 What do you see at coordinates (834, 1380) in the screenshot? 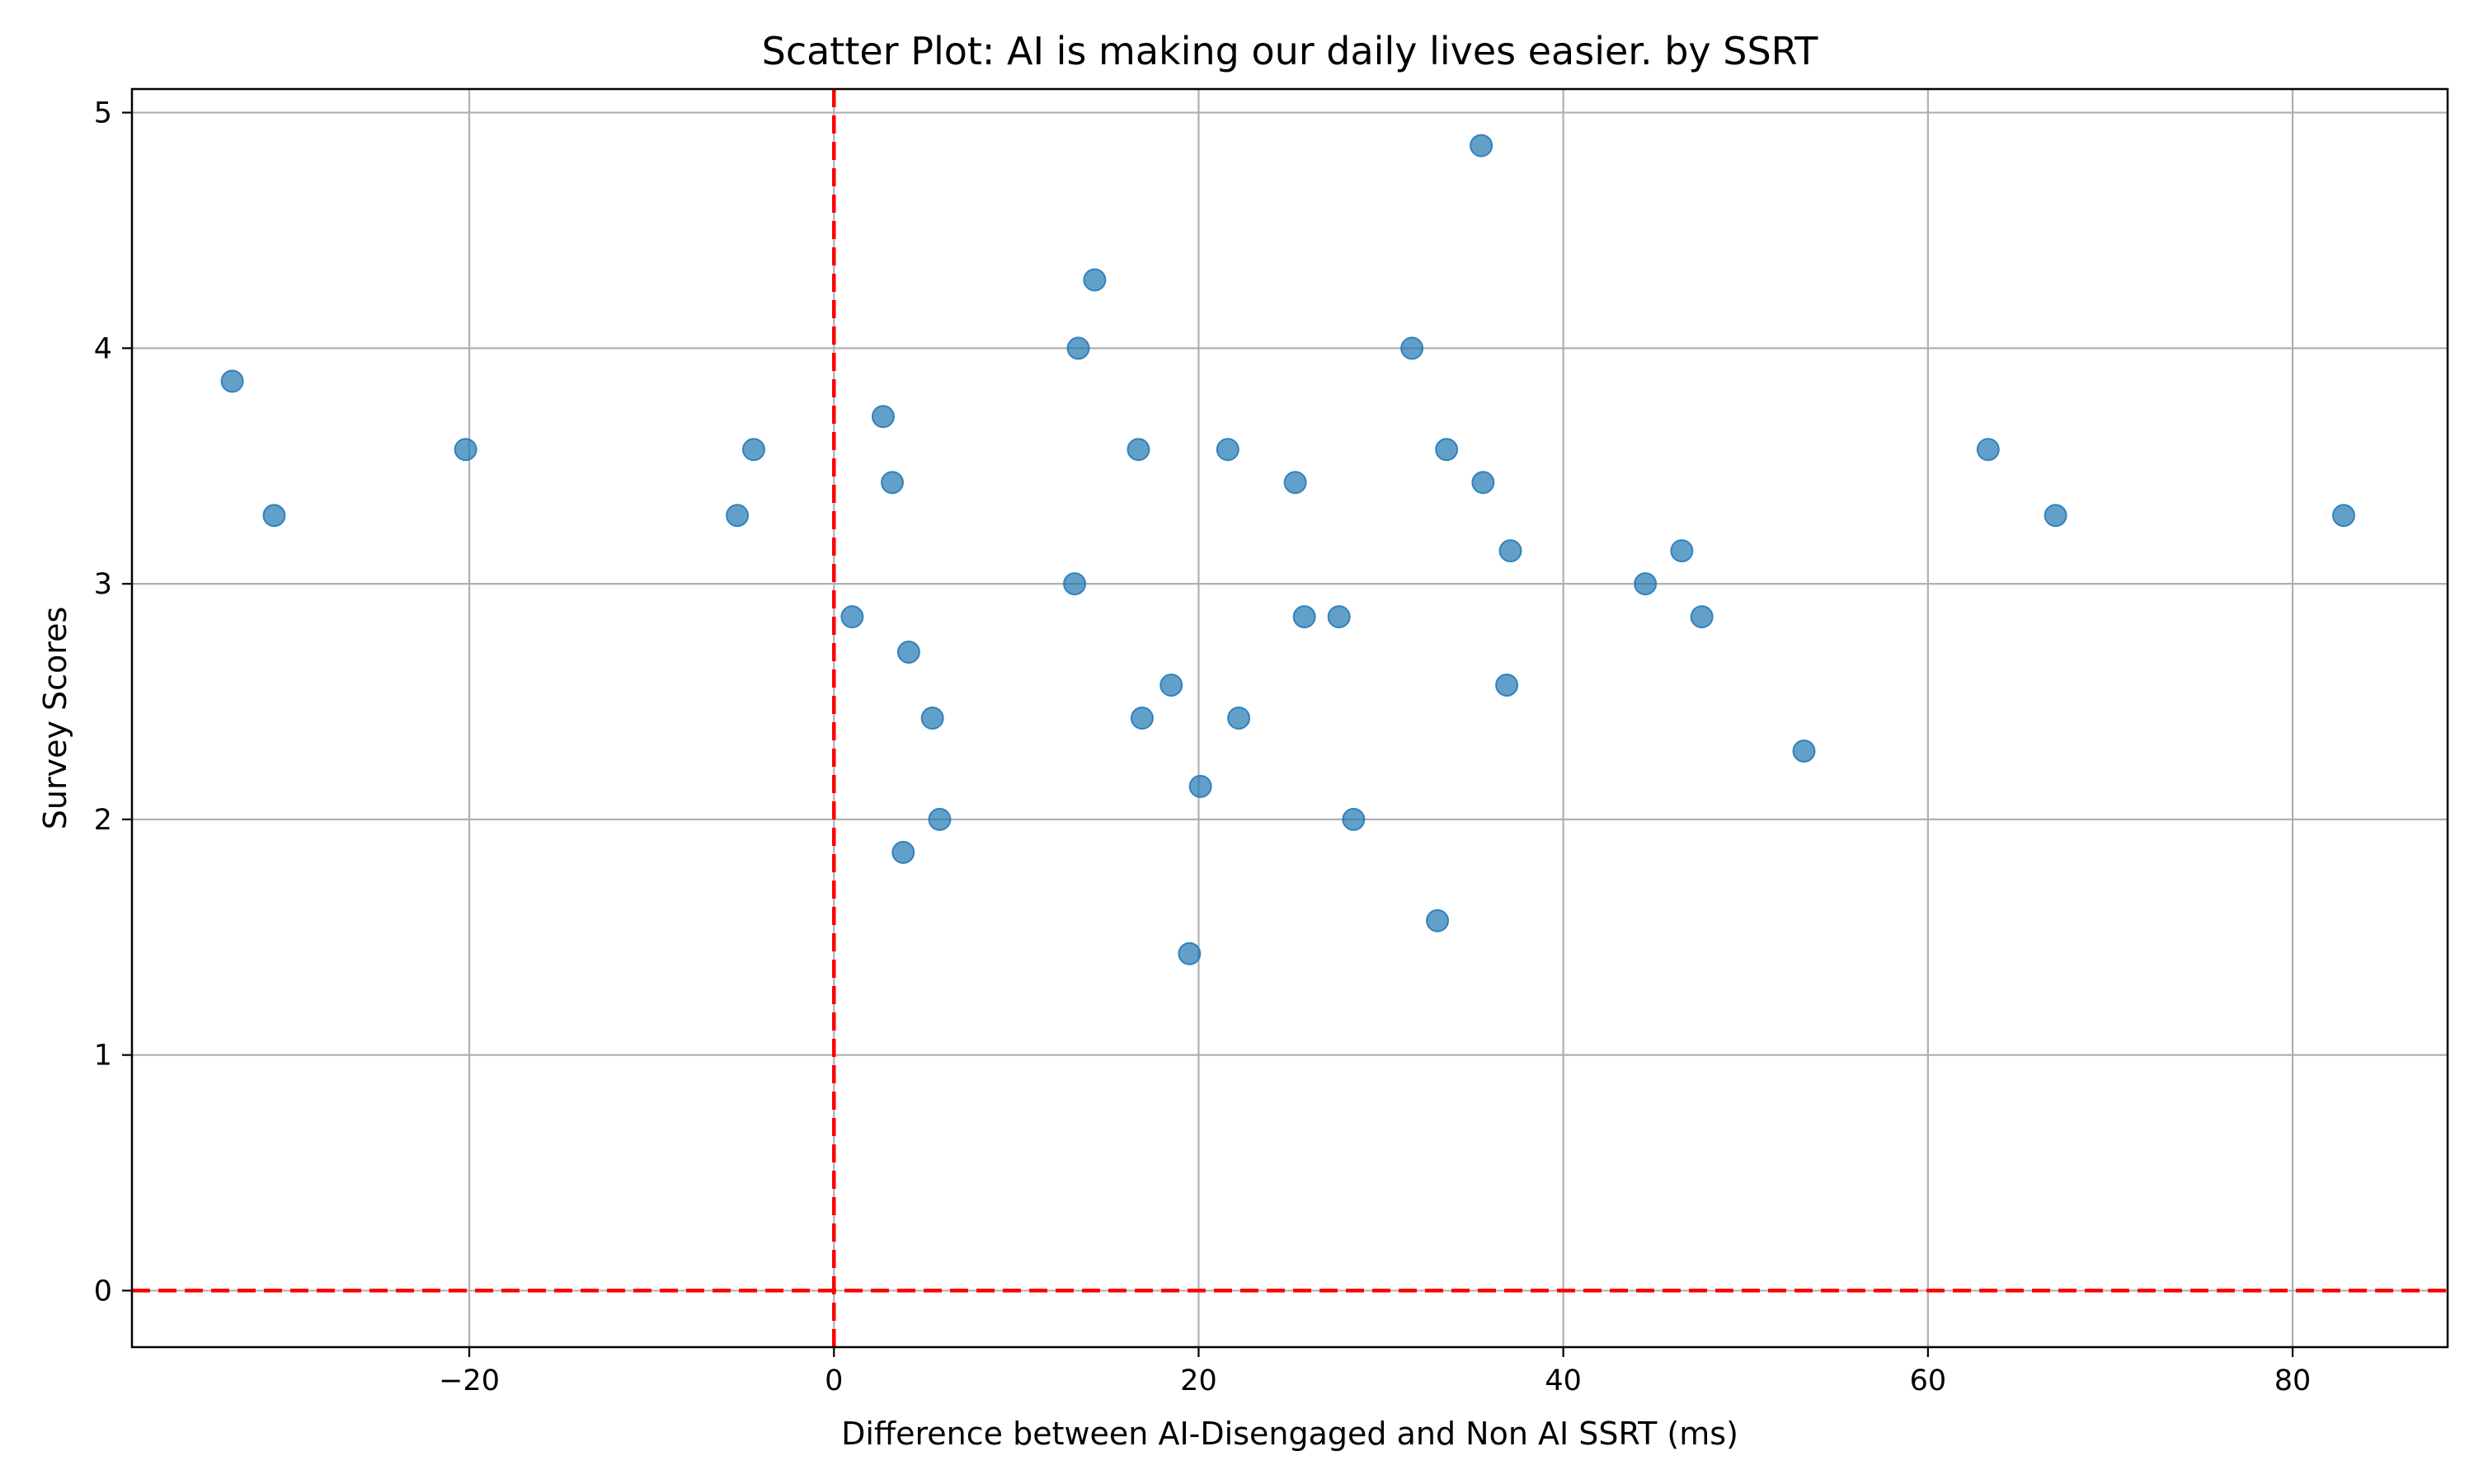
I see `x-tick-label: 0` at bounding box center [834, 1380].